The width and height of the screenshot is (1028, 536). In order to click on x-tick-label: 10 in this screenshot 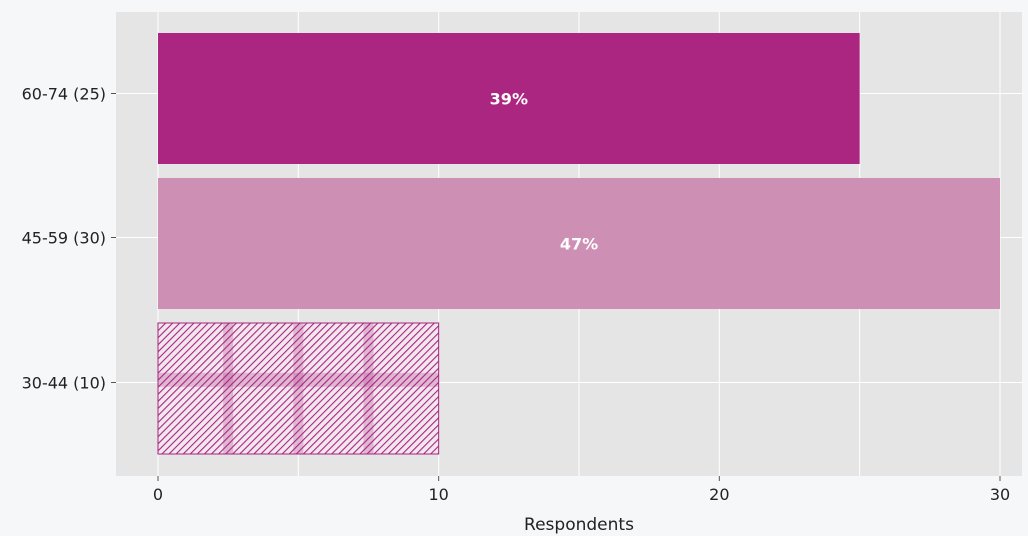, I will do `click(438, 494)`.